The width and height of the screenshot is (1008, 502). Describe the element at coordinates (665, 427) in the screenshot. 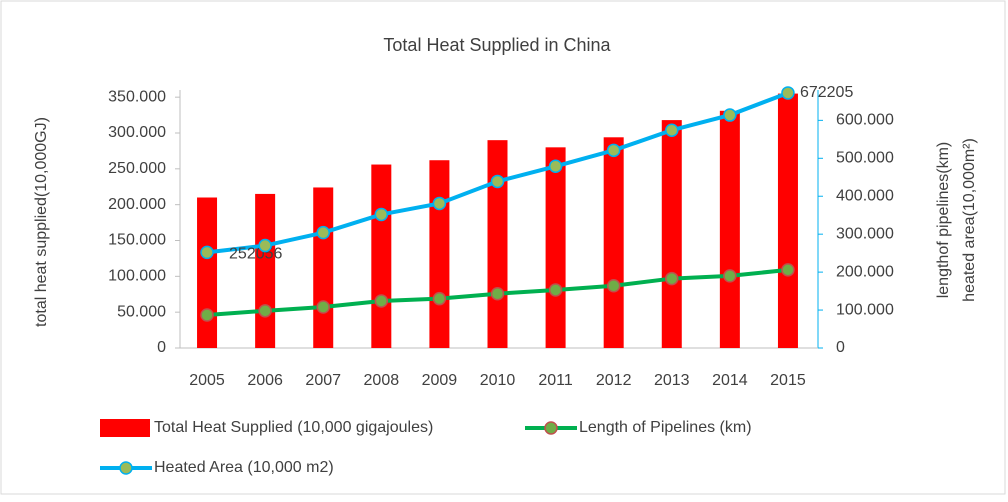

I see `legend-label: Length of Pipelines (km)` at that location.